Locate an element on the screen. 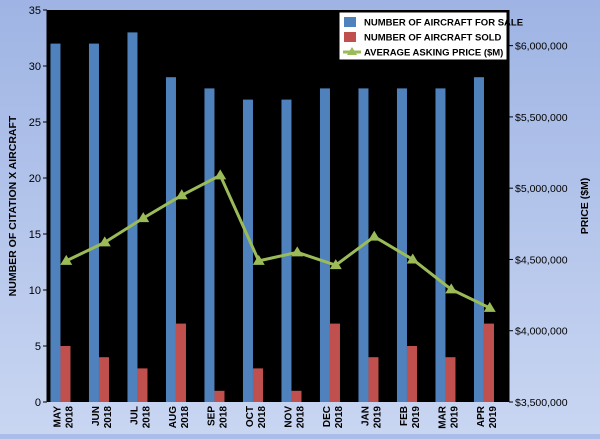 The width and height of the screenshot is (600, 439). legend-swatch-marker is located at coordinates (352, 51).